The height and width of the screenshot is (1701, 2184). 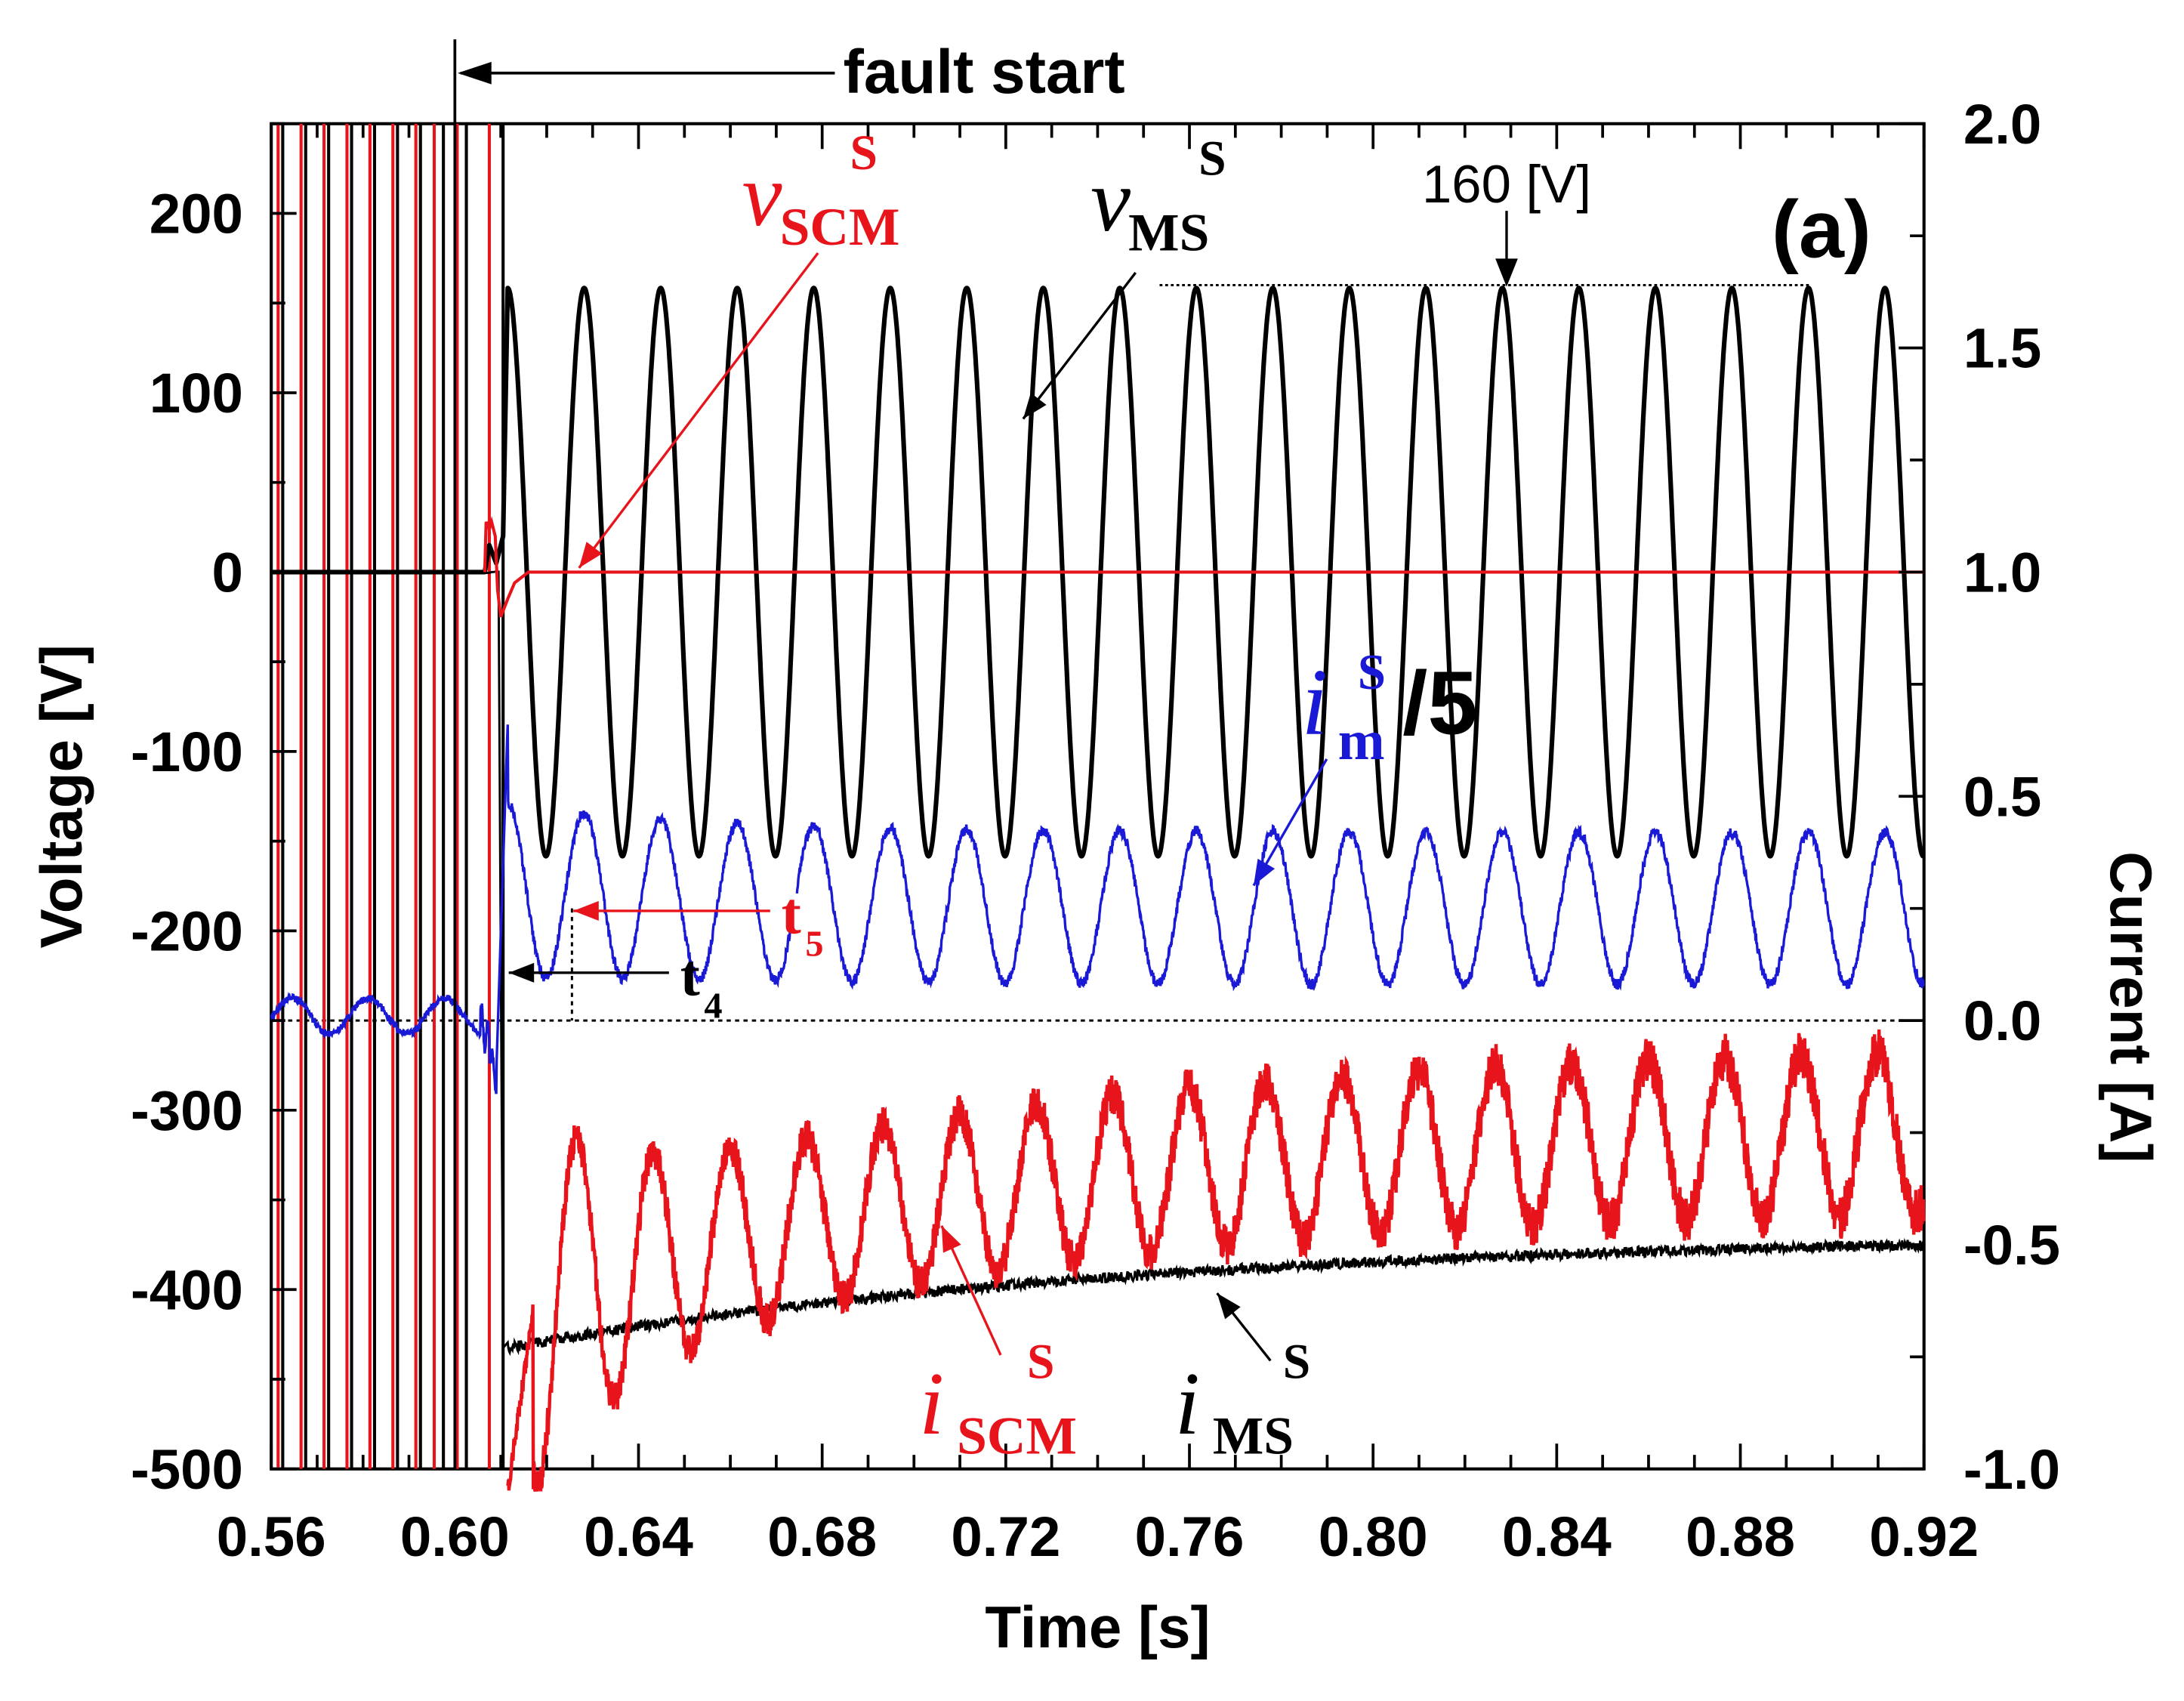 What do you see at coordinates (1203, 567) in the screenshot?
I see `series-v-scm` at bounding box center [1203, 567].